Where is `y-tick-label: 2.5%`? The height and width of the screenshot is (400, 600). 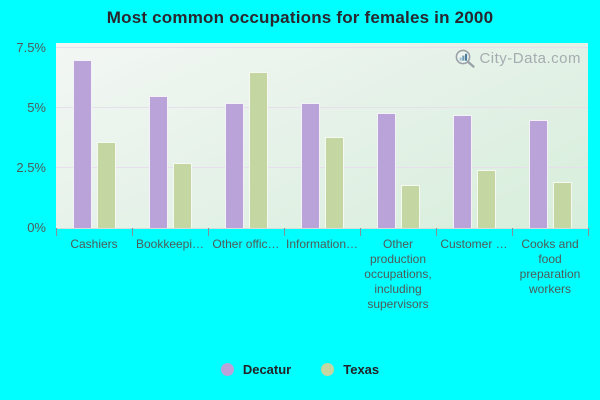 y-tick-label: 2.5% is located at coordinates (31, 167).